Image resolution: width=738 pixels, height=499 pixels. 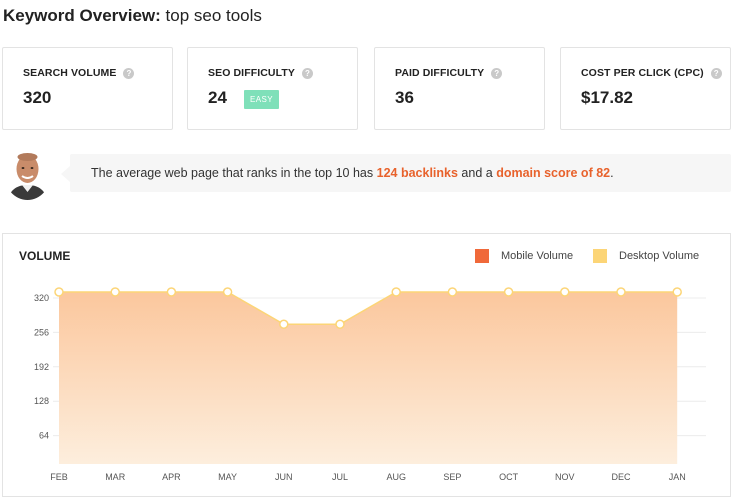 I want to click on x-tick-label: FEB, so click(x=59, y=477).